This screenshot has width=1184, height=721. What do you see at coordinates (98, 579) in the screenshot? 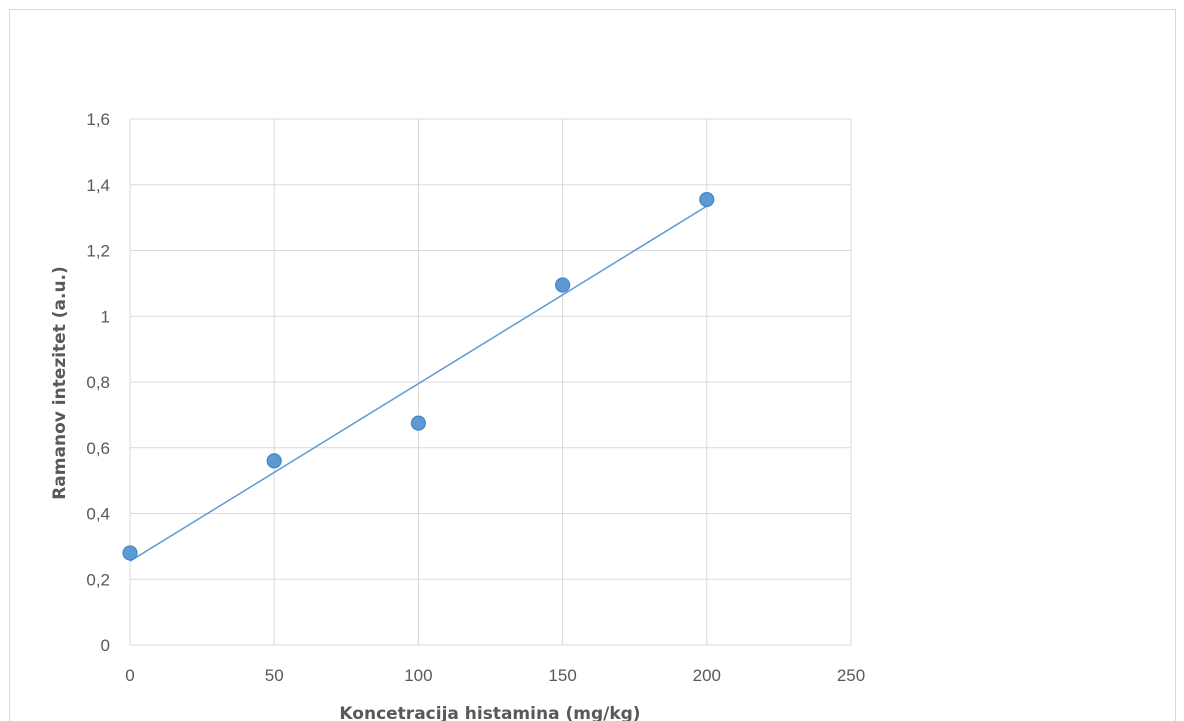
I see `y-tick-label-1: 0,2` at bounding box center [98, 579].